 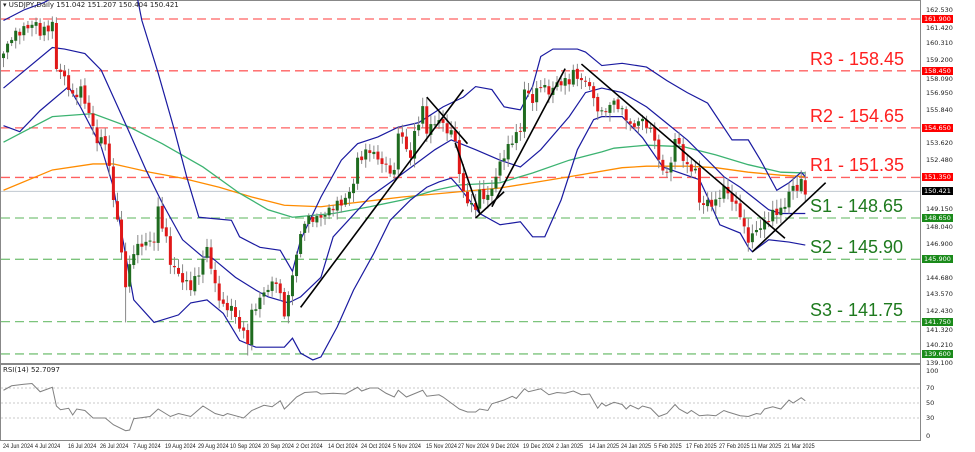 What do you see at coordinates (939, 160) in the screenshot?
I see `y-tick-label: 152.480` at bounding box center [939, 160].